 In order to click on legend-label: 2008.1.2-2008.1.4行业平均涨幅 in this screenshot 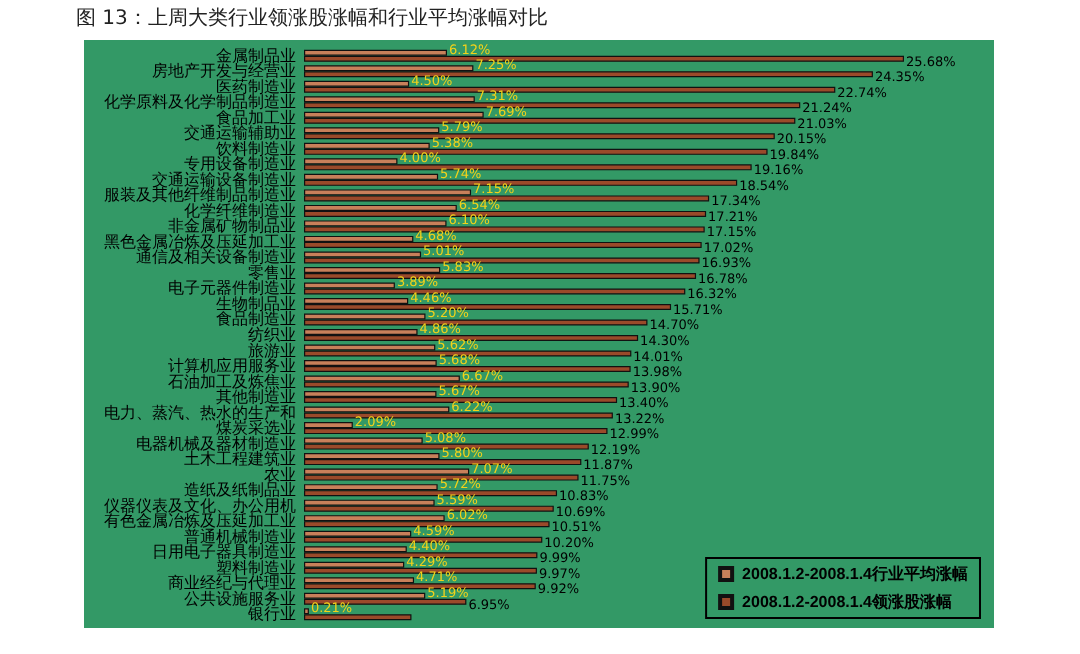, I will do `click(855, 574)`.